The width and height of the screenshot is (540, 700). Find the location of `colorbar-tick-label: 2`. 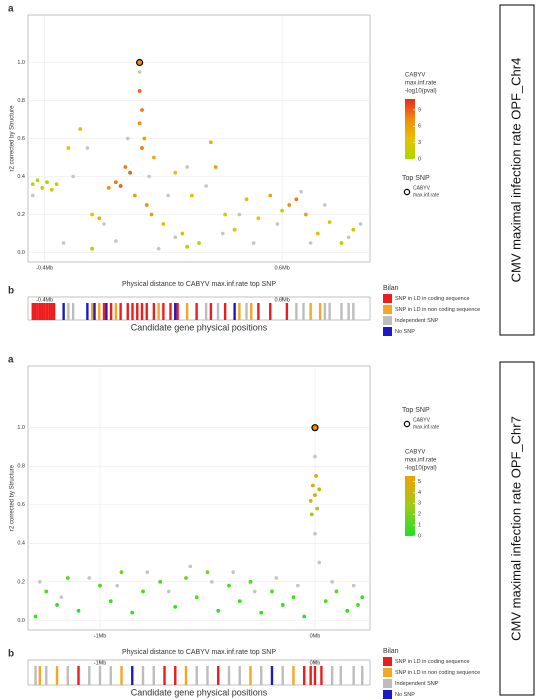

colorbar-tick-label: 2 is located at coordinates (419, 515).